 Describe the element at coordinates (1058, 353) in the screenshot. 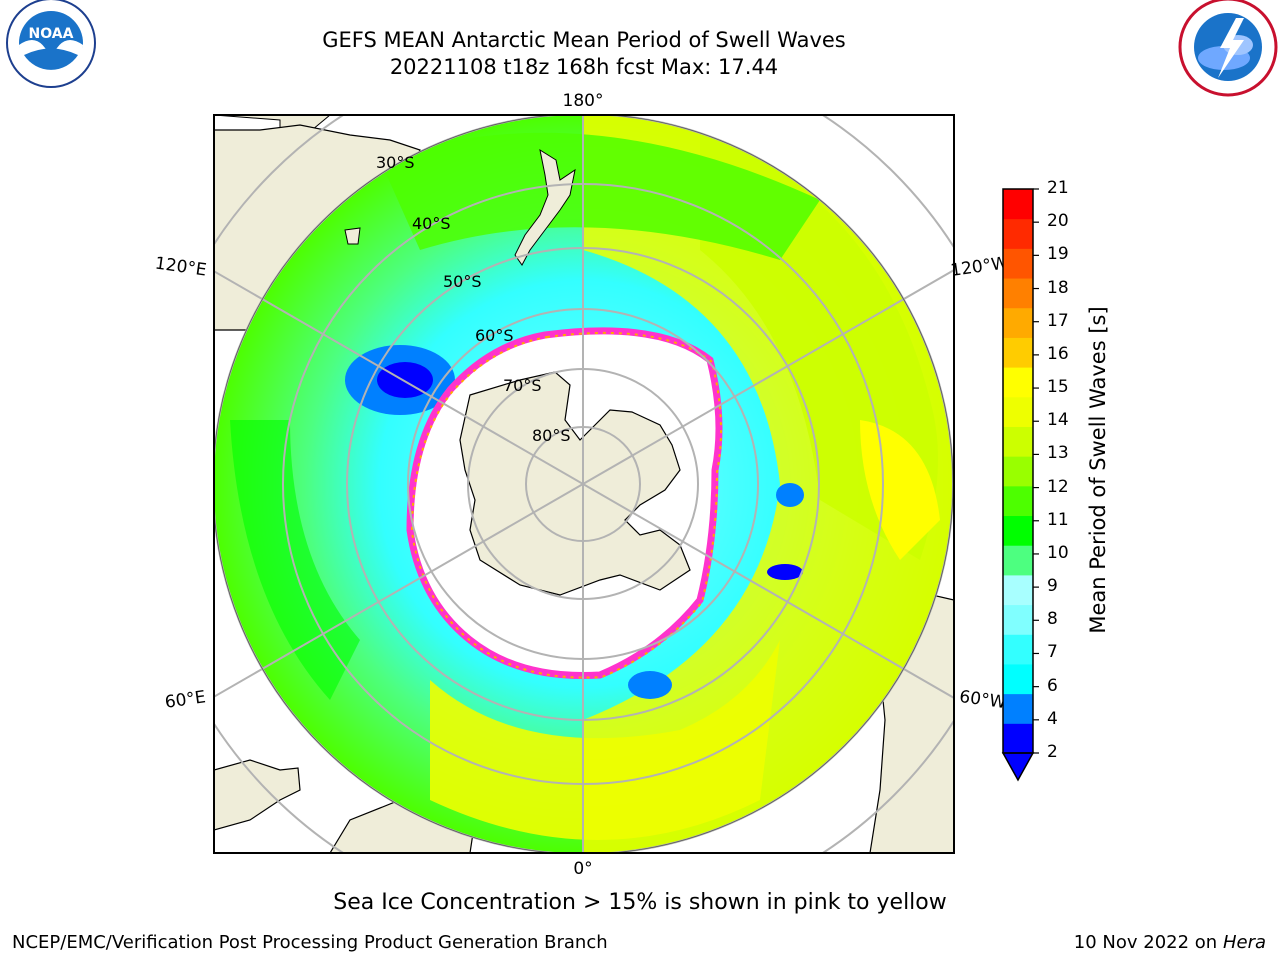

I see `colorbar-tick-label: 16` at that location.